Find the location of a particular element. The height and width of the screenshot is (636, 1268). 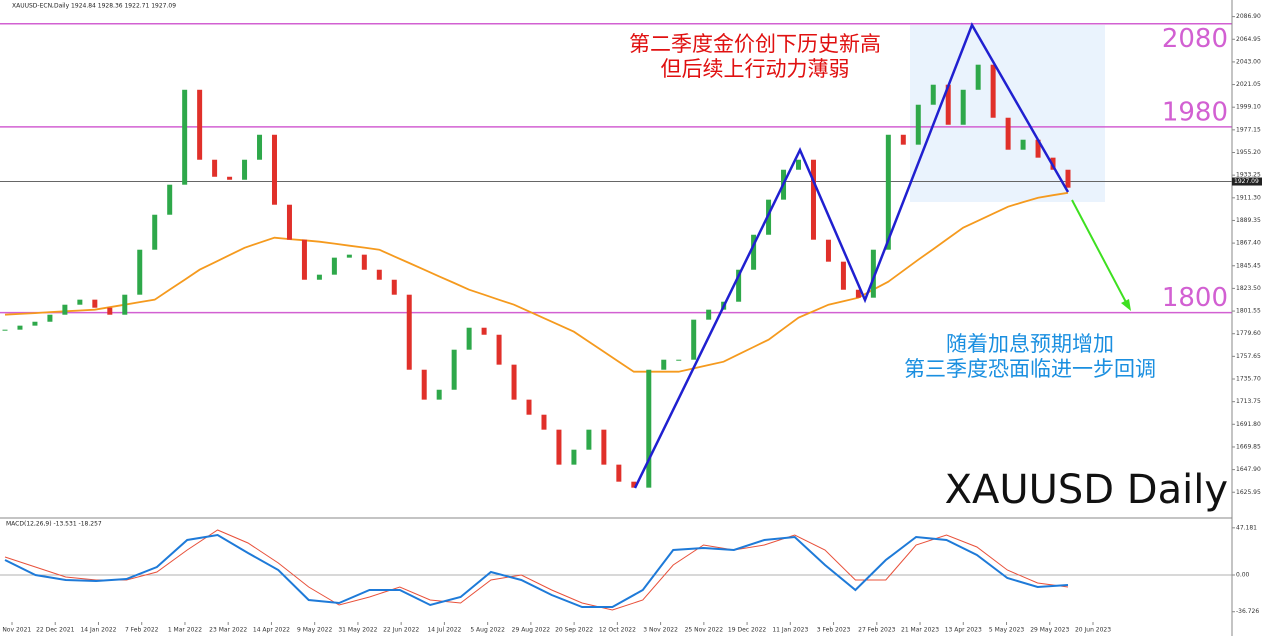

y-tick-label: 1867.40 is located at coordinates (1248, 243).